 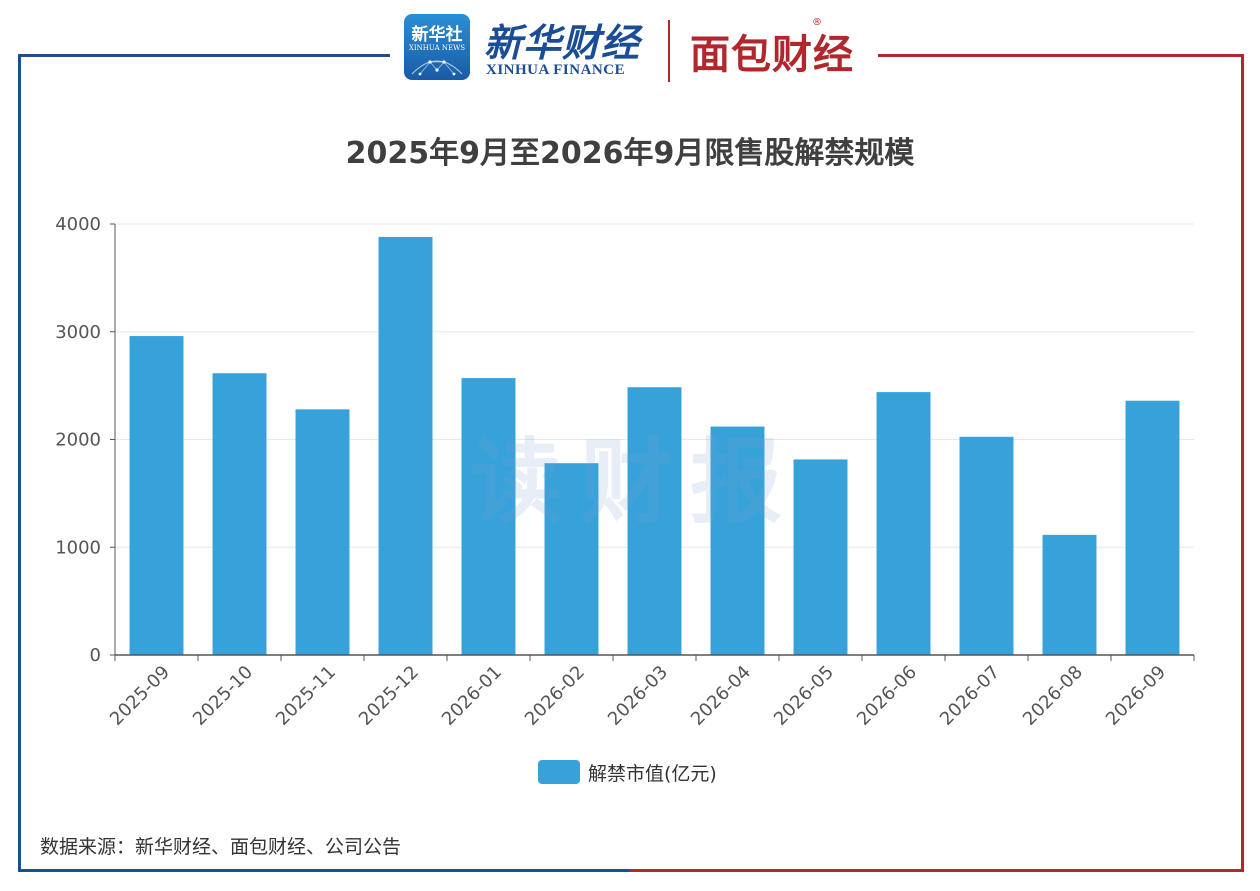 What do you see at coordinates (1053, 696) in the screenshot?
I see `x-tick-label: 2026-08` at bounding box center [1053, 696].